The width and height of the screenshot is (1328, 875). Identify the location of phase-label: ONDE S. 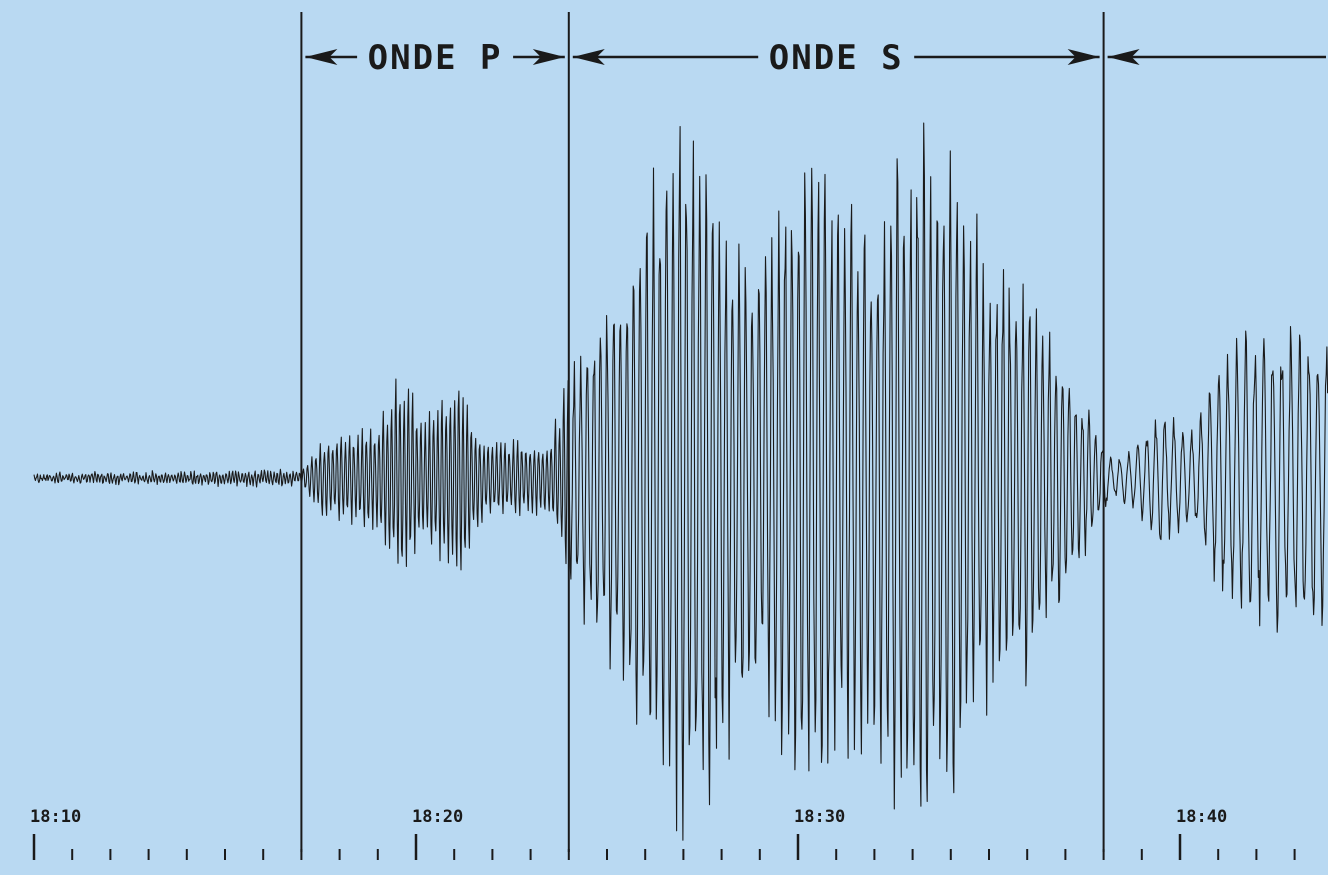
(836, 58).